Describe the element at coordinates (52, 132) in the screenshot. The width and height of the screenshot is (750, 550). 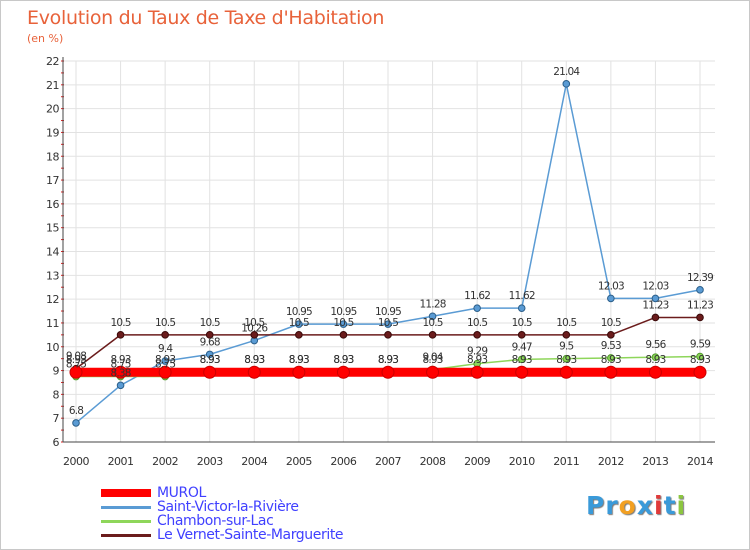
I see `y-tick-label: 19` at that location.